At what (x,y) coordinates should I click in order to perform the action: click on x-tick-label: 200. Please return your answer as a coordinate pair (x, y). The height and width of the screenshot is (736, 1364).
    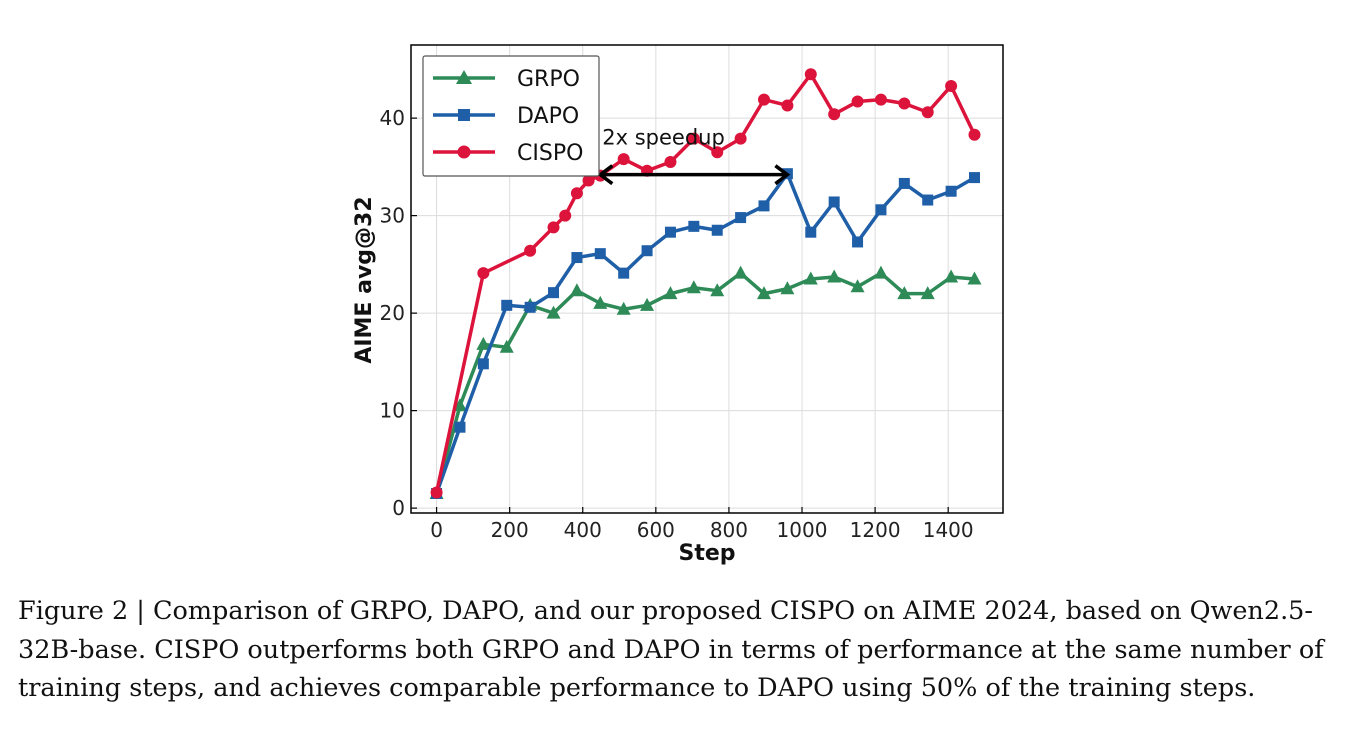
    Looking at the image, I should click on (510, 530).